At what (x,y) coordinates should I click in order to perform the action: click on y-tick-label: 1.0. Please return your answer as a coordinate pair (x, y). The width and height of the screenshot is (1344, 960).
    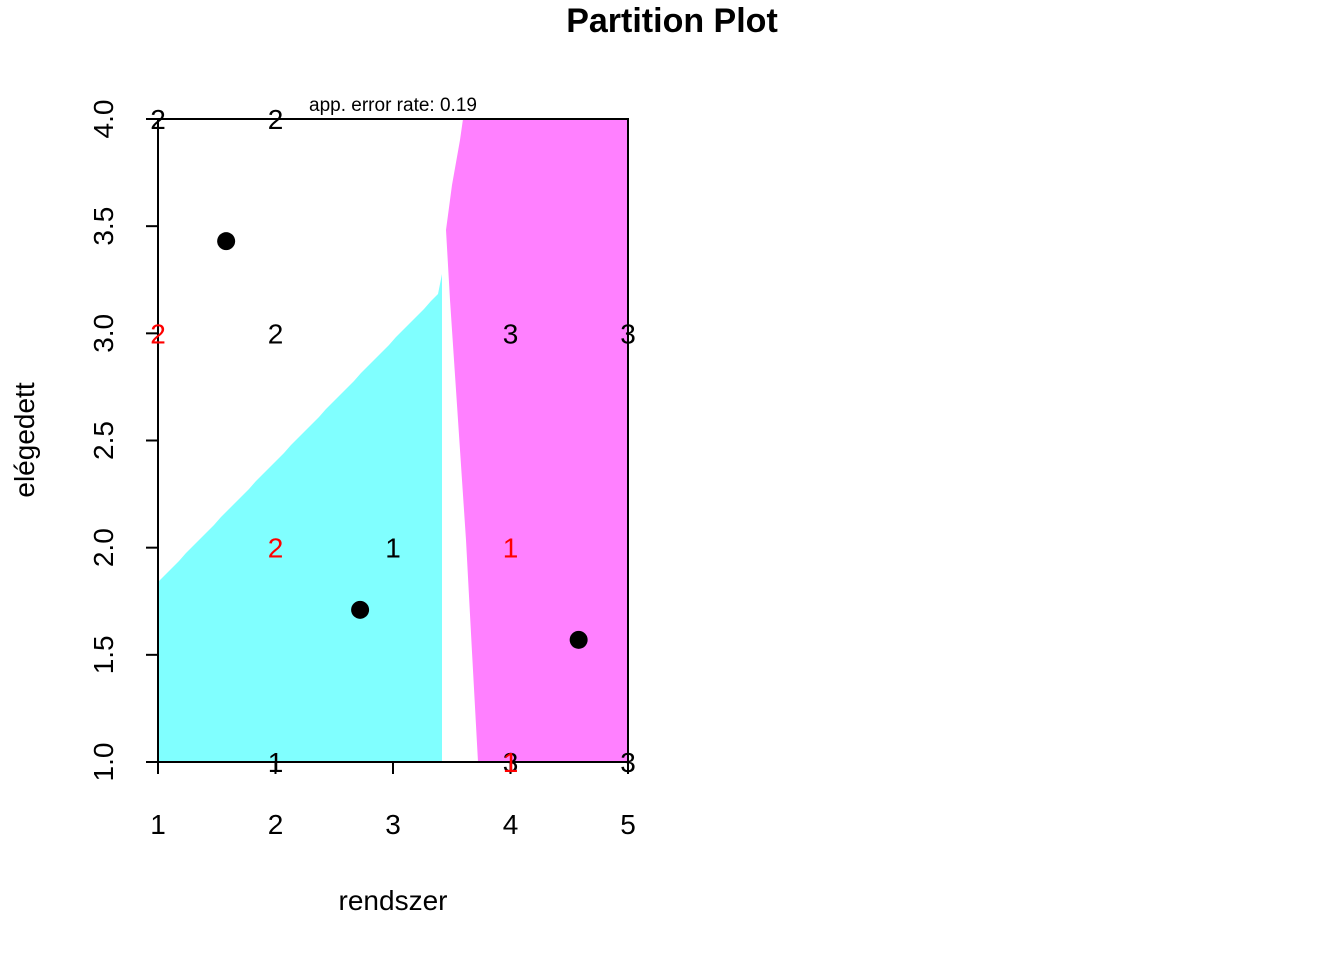
    Looking at the image, I should click on (103, 762).